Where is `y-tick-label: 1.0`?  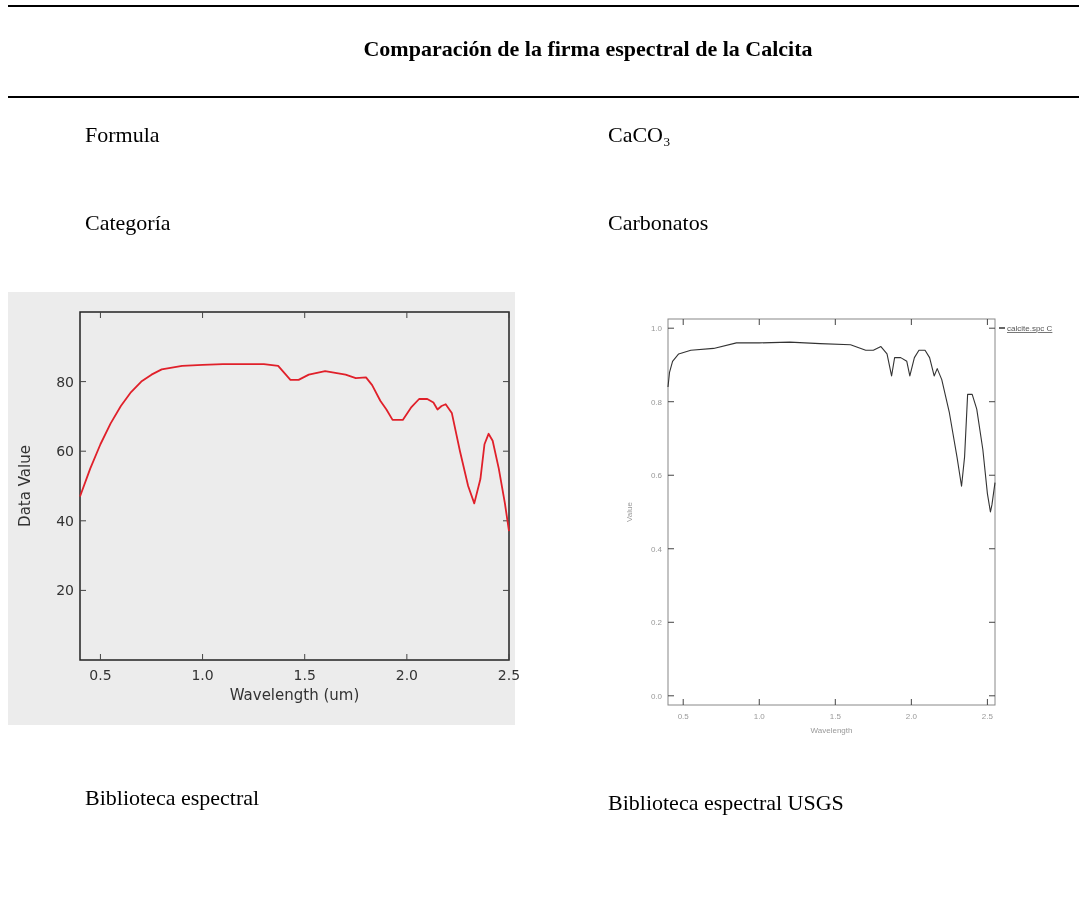
y-tick-label: 1.0 is located at coordinates (656, 328).